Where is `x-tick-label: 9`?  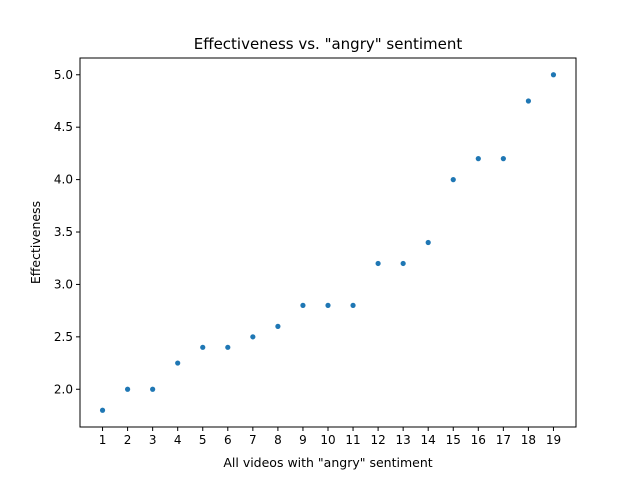
x-tick-label: 9 is located at coordinates (303, 440).